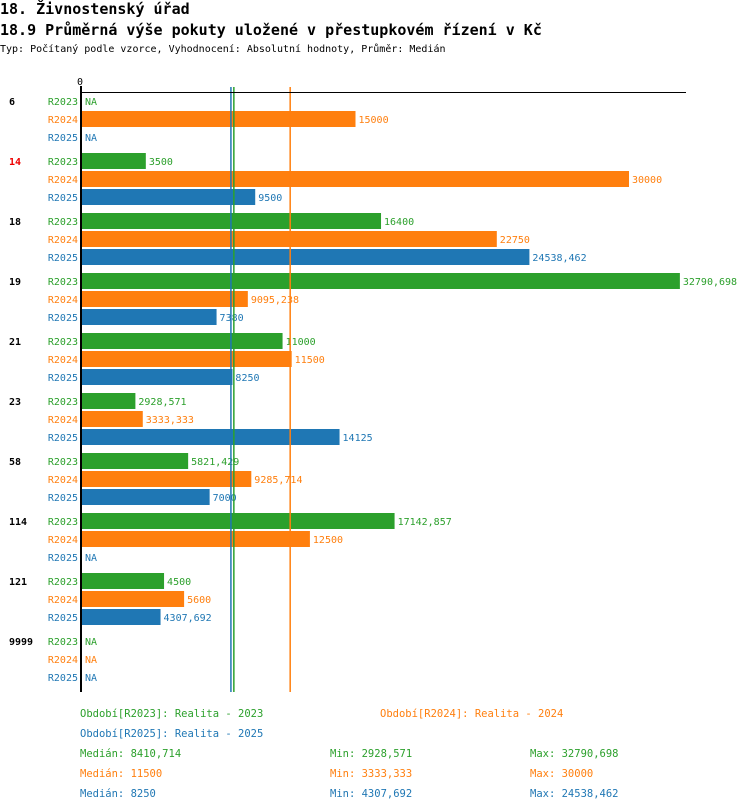 The height and width of the screenshot is (812, 750). Describe the element at coordinates (328, 540) in the screenshot. I see `bar-value-label: 12500` at that location.